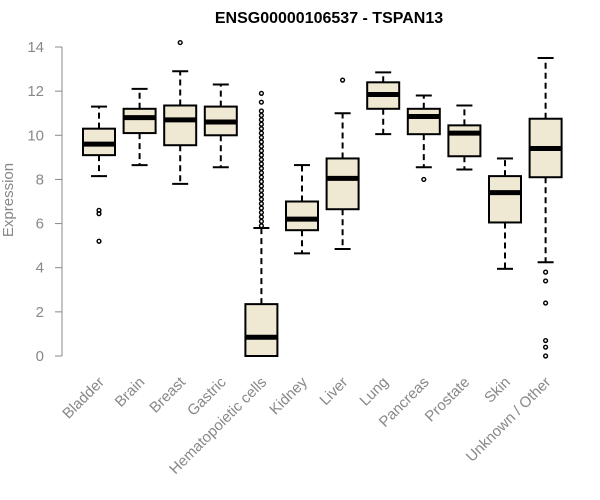 This screenshot has height=500, width=600. What do you see at coordinates (40, 268) in the screenshot?
I see `y-tick-label: 4` at bounding box center [40, 268].